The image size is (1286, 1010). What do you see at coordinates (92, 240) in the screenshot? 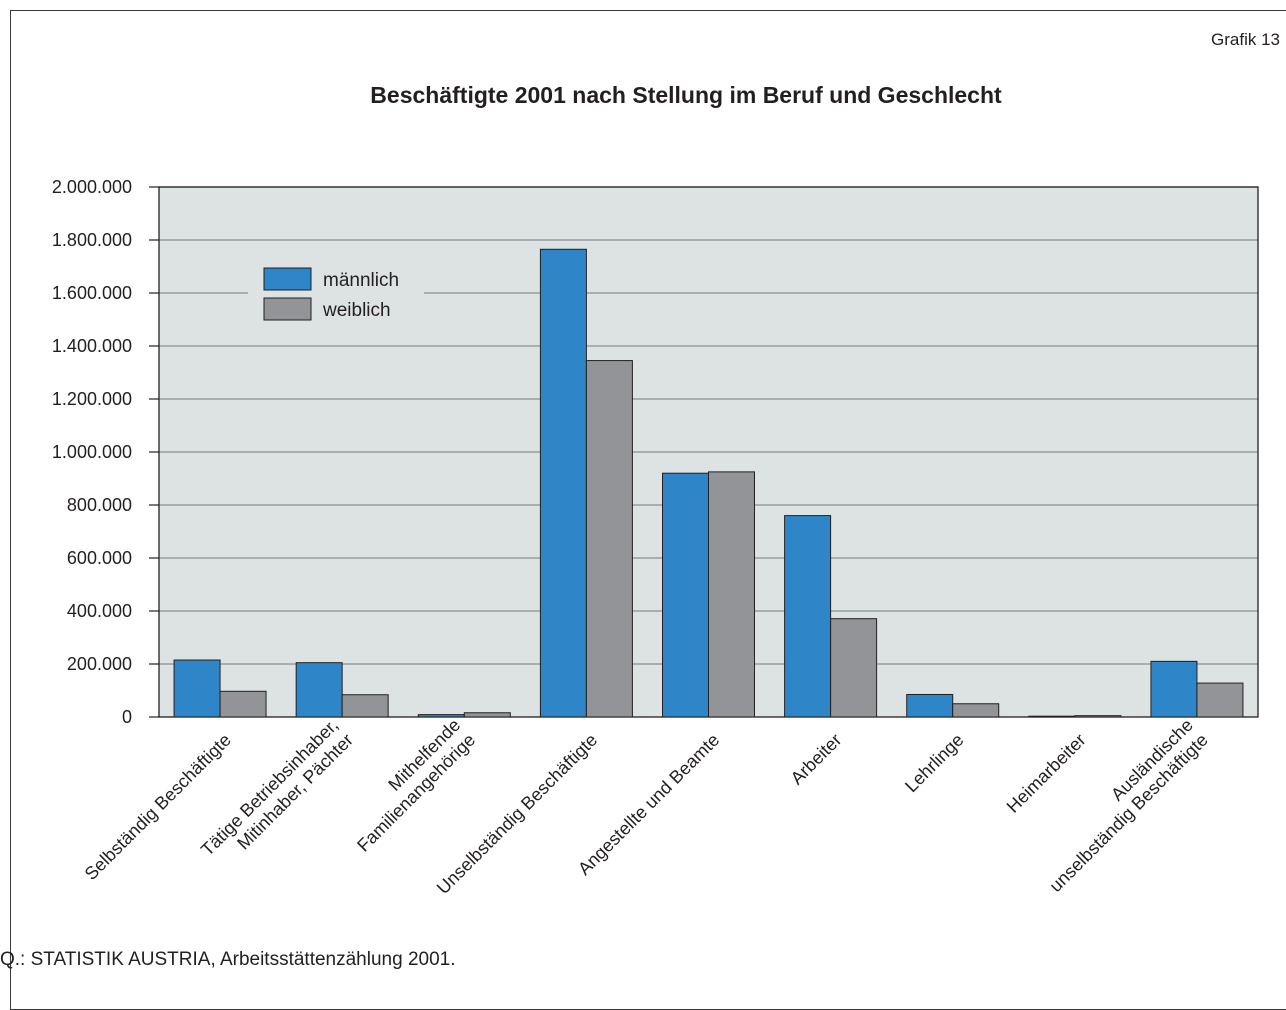
I see `y-tick-label: 1.800.000` at bounding box center [92, 240].